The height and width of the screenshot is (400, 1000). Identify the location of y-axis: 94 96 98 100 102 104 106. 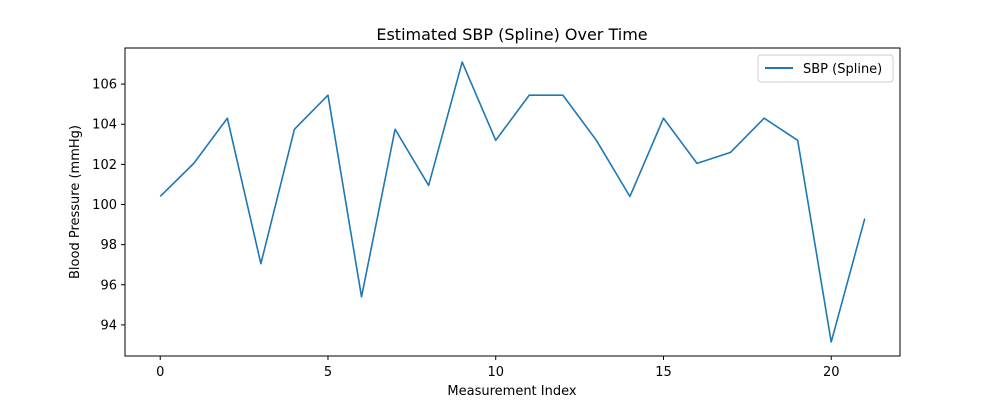
(108, 205).